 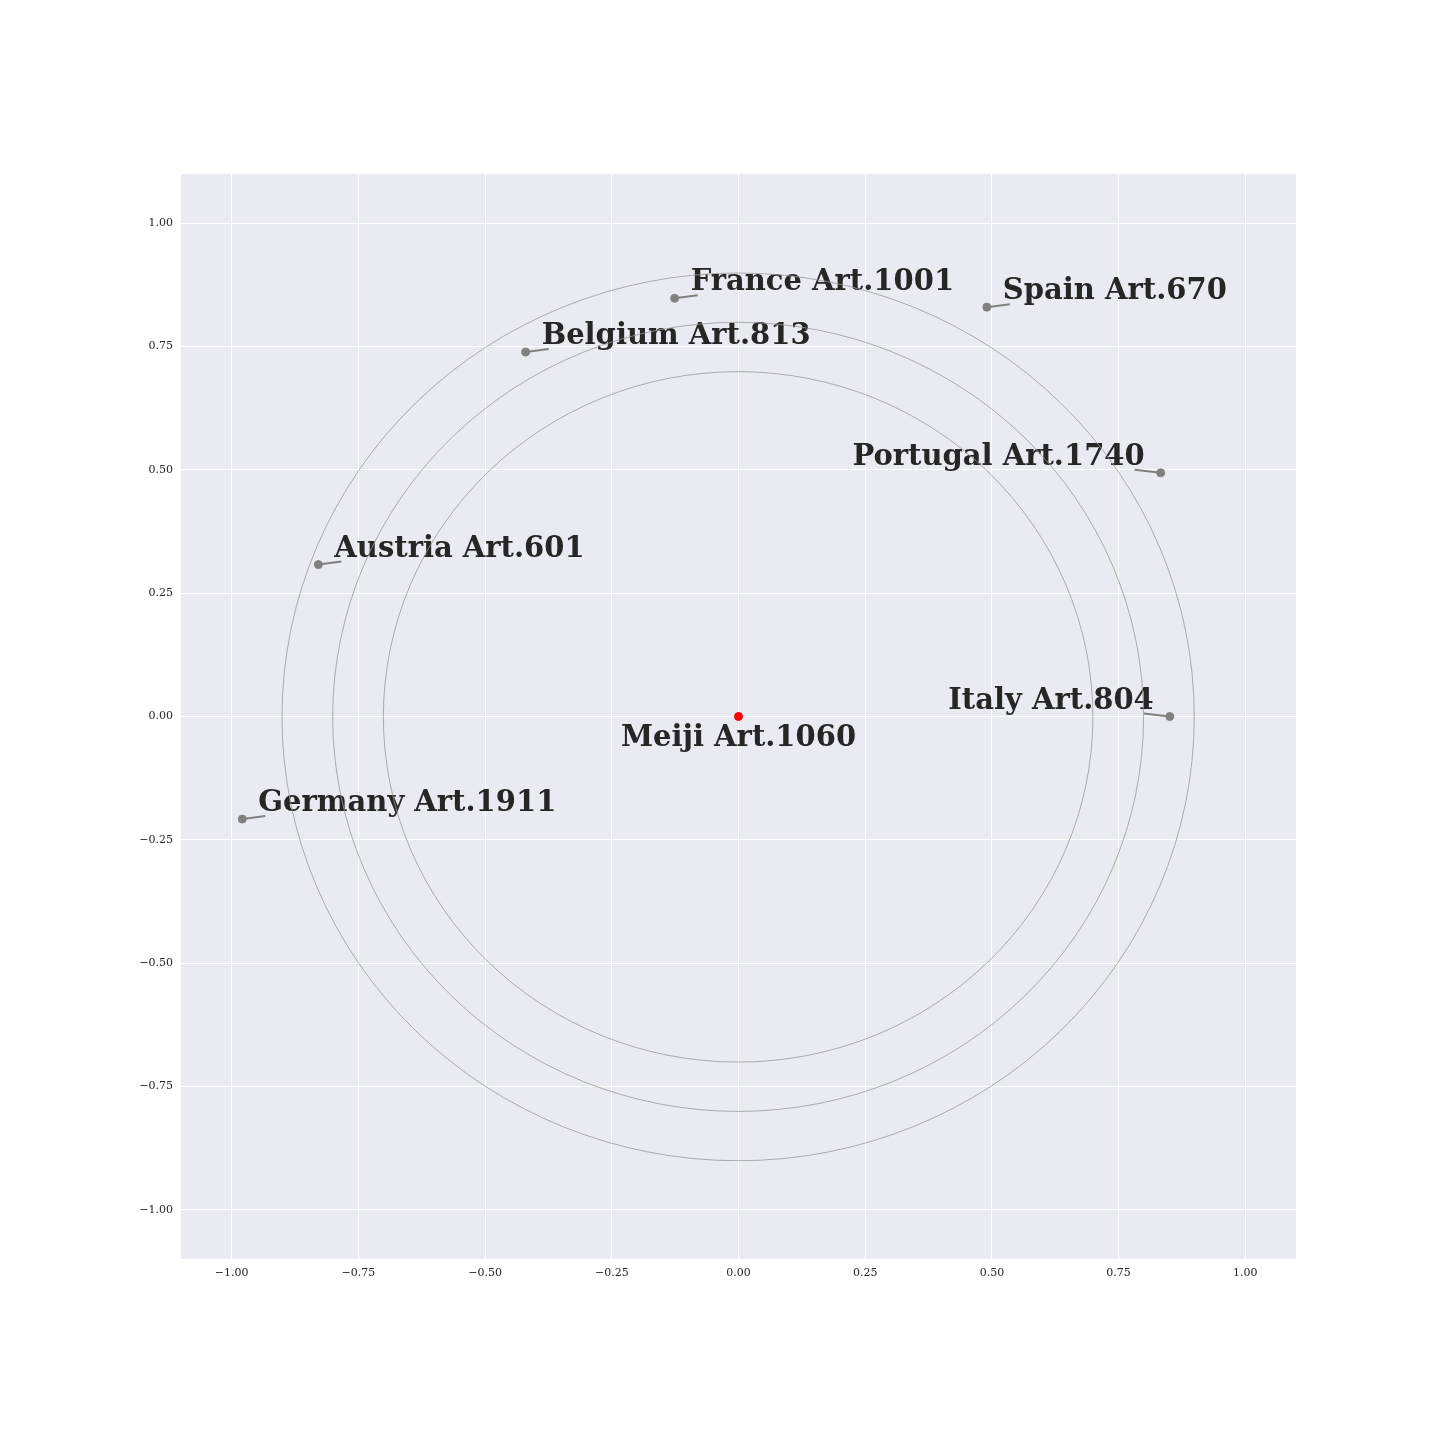 What do you see at coordinates (160, 593) in the screenshot?
I see `y-tick-label: 0.25` at bounding box center [160, 593].